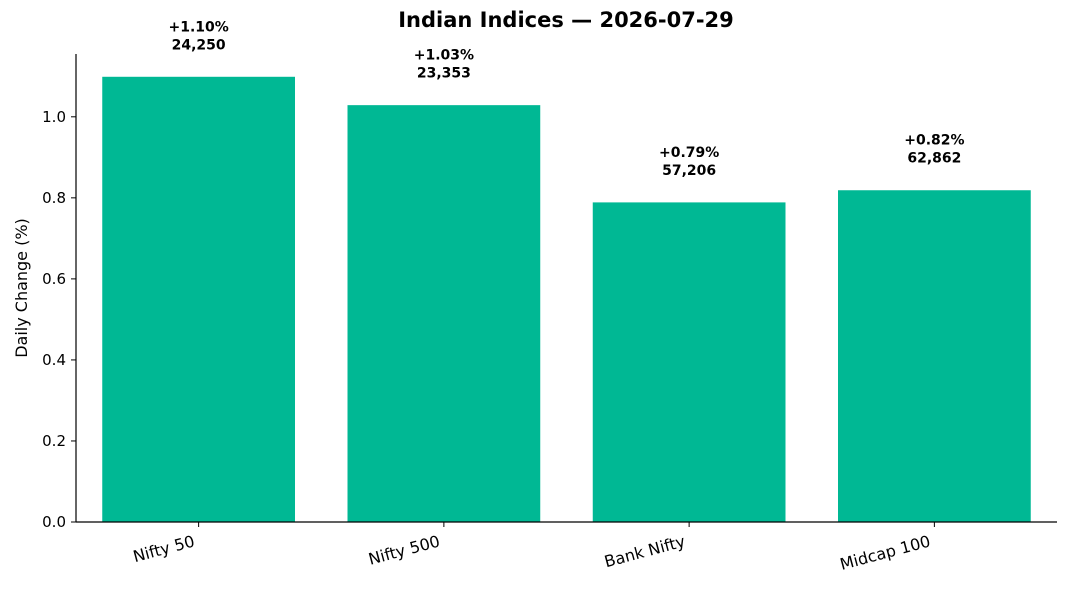  Describe the element at coordinates (404, 550) in the screenshot. I see `x-tick-label: Nifty 500` at that location.